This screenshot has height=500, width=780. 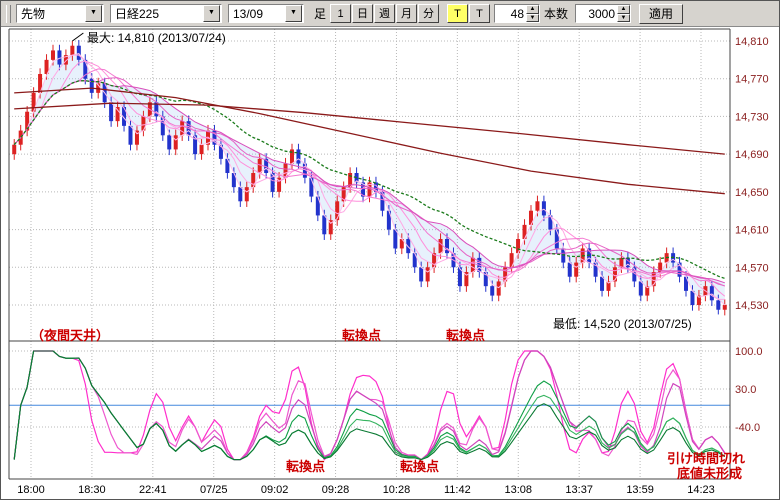 I want to click on bar-type-label: 足, so click(x=320, y=14).